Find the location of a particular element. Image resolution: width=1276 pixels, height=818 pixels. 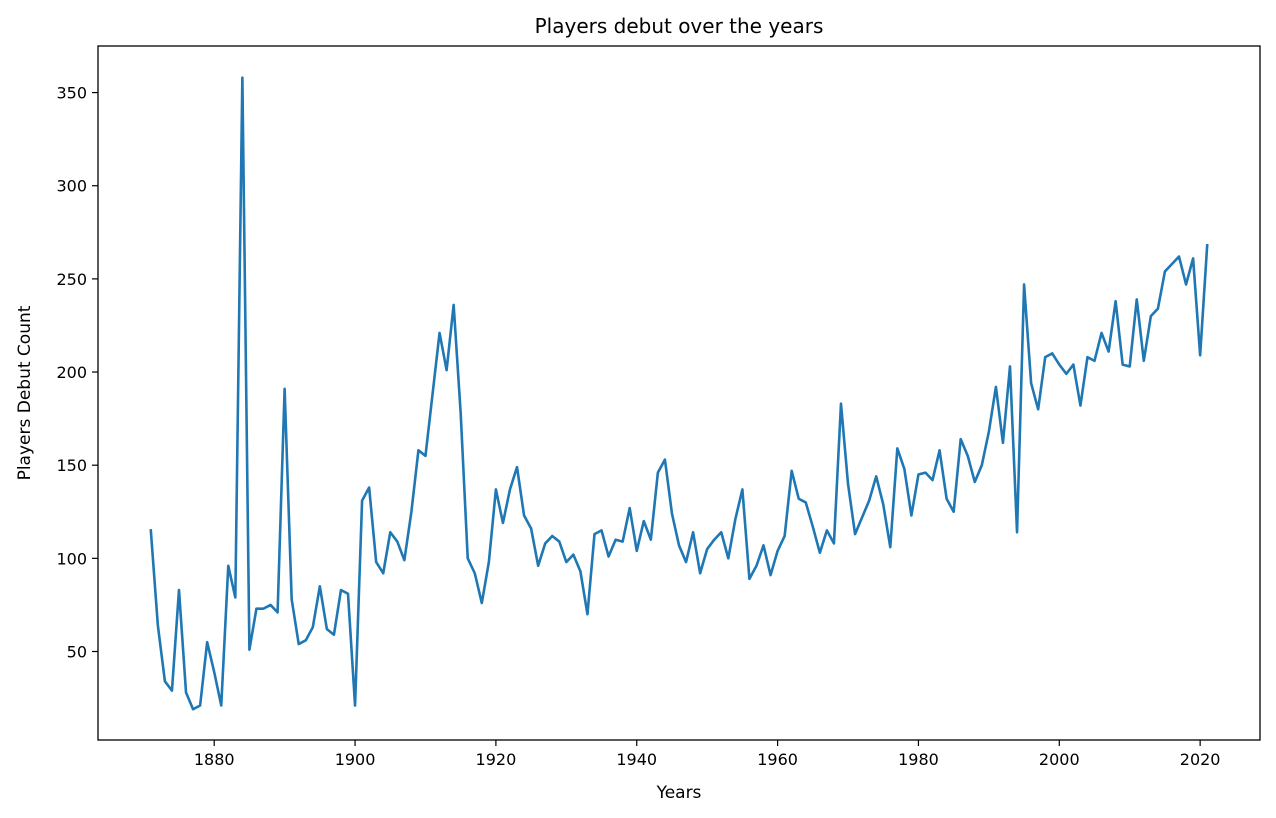

x-tick-label: 1880 is located at coordinates (214, 759).